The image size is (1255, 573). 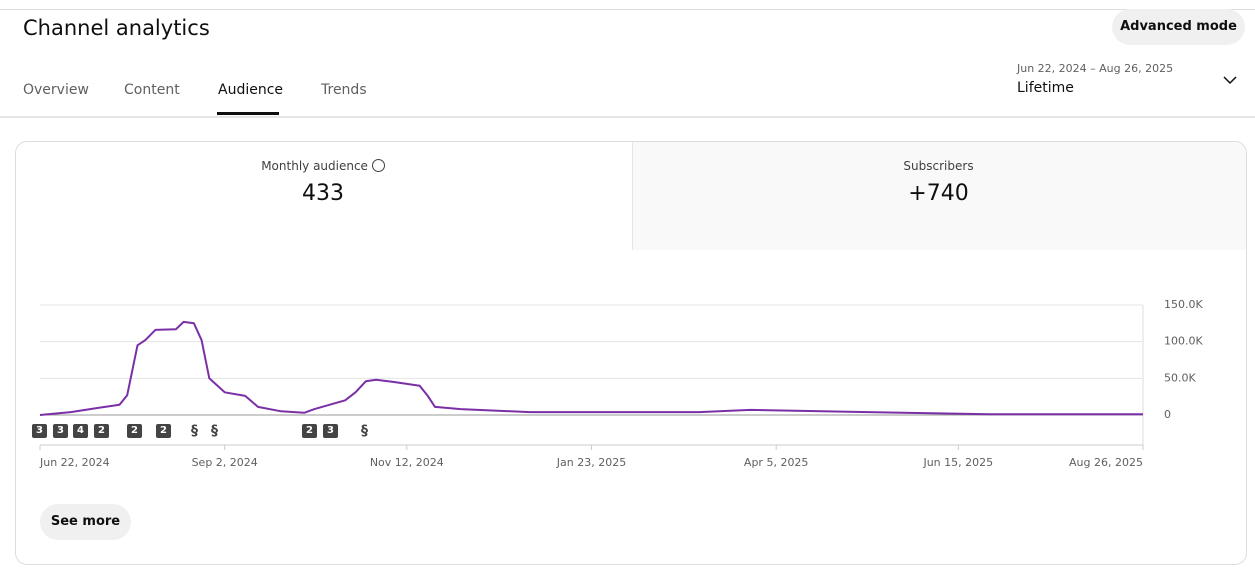 I want to click on advanced-mode-button: Advanced mode, so click(x=1178, y=27).